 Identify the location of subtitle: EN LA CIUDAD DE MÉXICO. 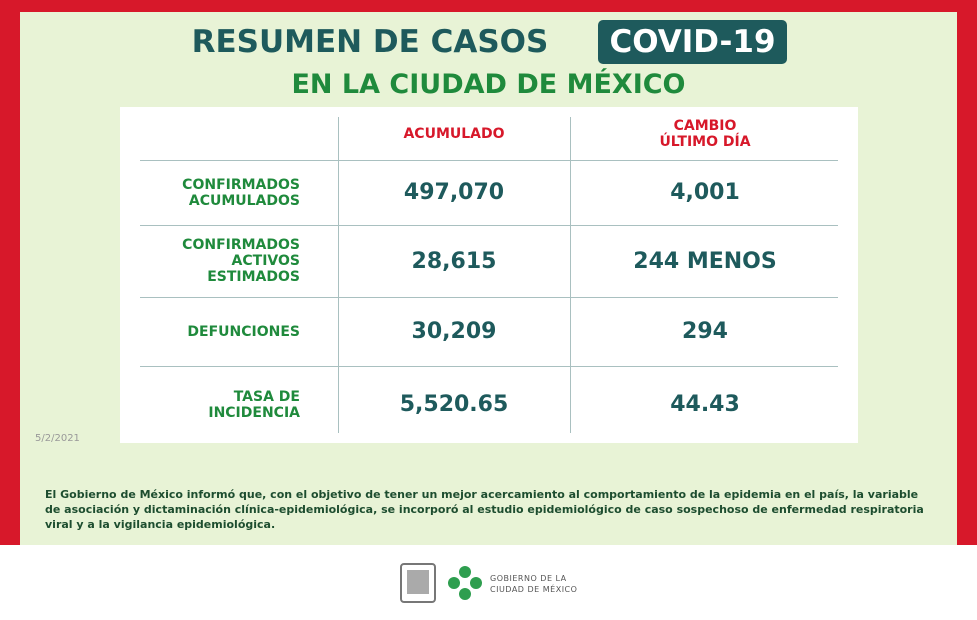
(488, 84).